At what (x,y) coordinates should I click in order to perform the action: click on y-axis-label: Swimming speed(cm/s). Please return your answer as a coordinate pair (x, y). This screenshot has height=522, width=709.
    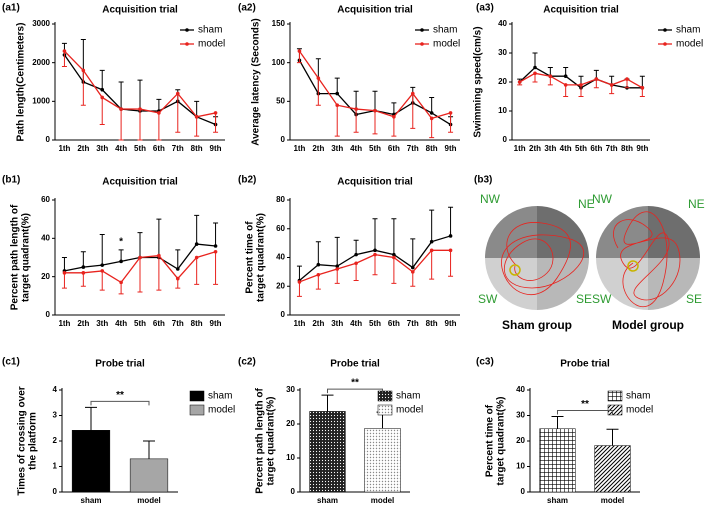
    Looking at the image, I should click on (478, 81).